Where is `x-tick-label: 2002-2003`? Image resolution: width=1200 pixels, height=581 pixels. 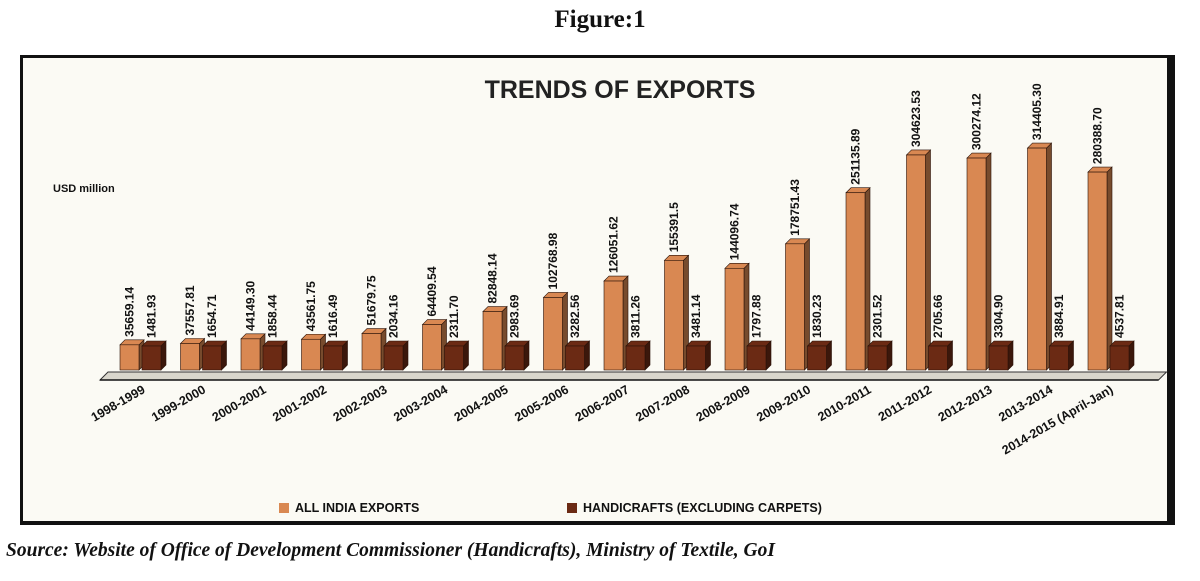
x-tick-label: 2002-2003 is located at coordinates (360, 403).